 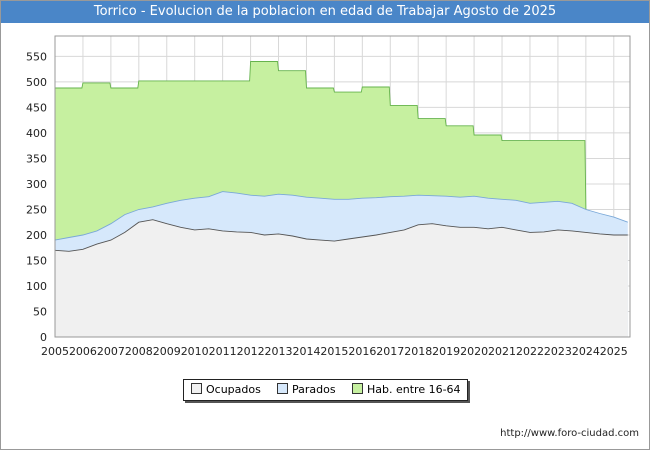 I want to click on x-tick-label-2016: 2016, so click(x=362, y=351).